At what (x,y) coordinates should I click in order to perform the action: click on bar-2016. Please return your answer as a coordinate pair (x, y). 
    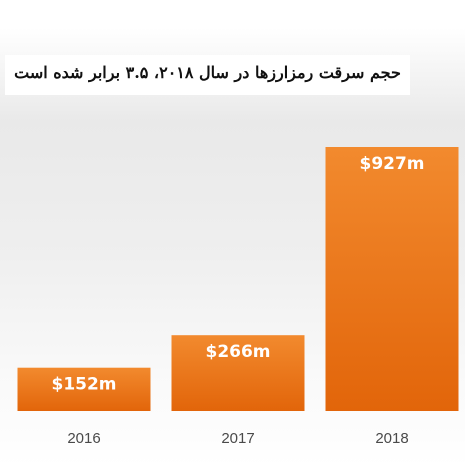
    Looking at the image, I should click on (84, 389).